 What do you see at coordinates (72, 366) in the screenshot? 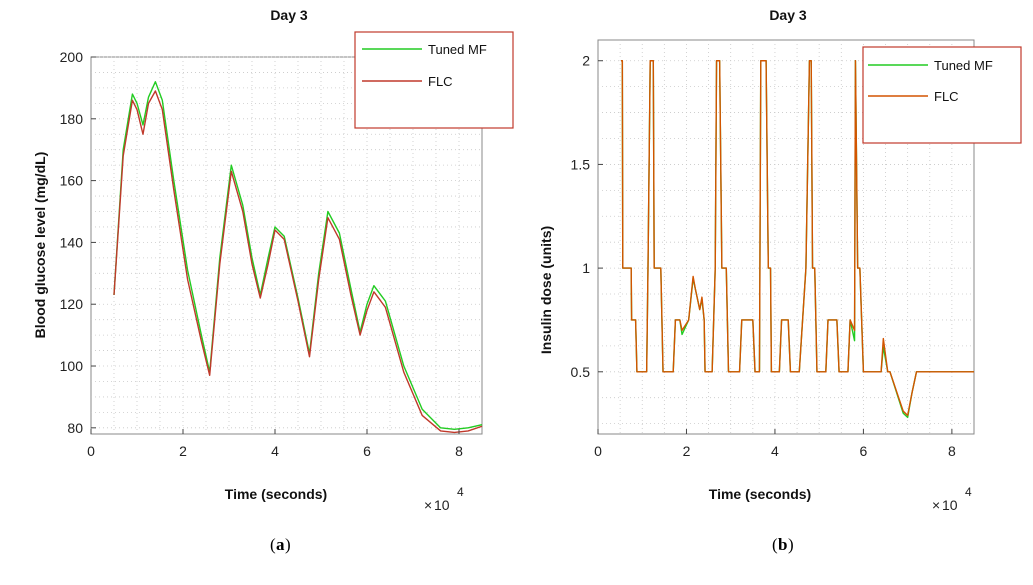
I see `y-tick-label-1: 100` at bounding box center [72, 366].